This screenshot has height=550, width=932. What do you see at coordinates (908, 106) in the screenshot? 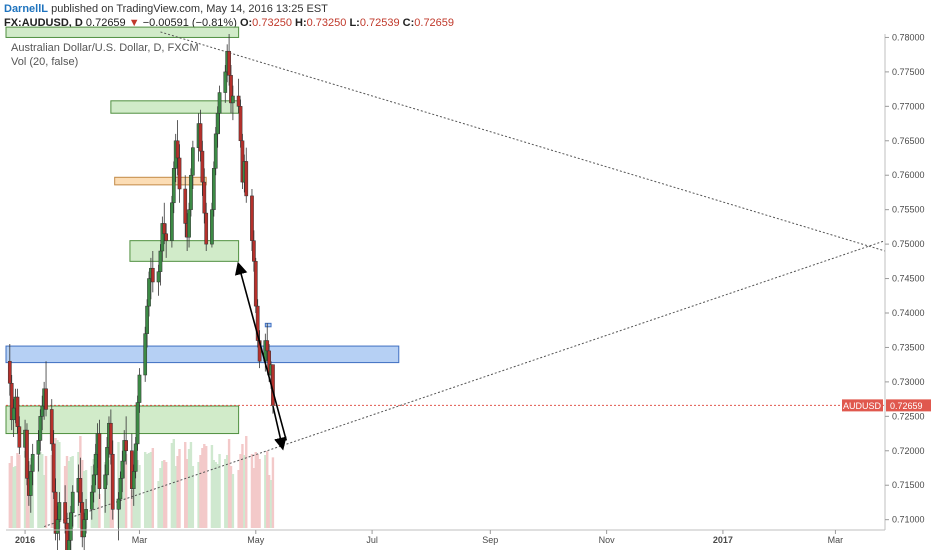
I see `price-tick-label: 0.77000` at bounding box center [908, 106].